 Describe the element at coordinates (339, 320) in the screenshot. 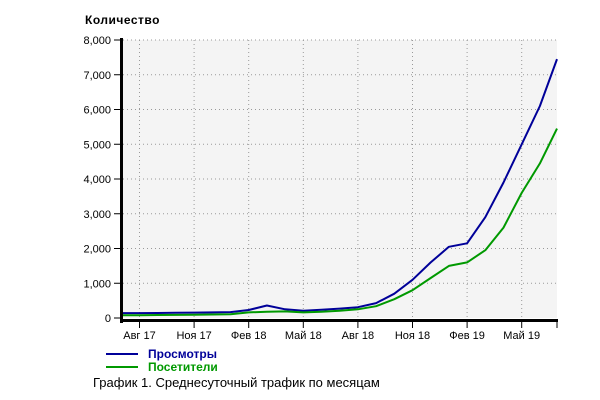

I see `x-axis` at that location.